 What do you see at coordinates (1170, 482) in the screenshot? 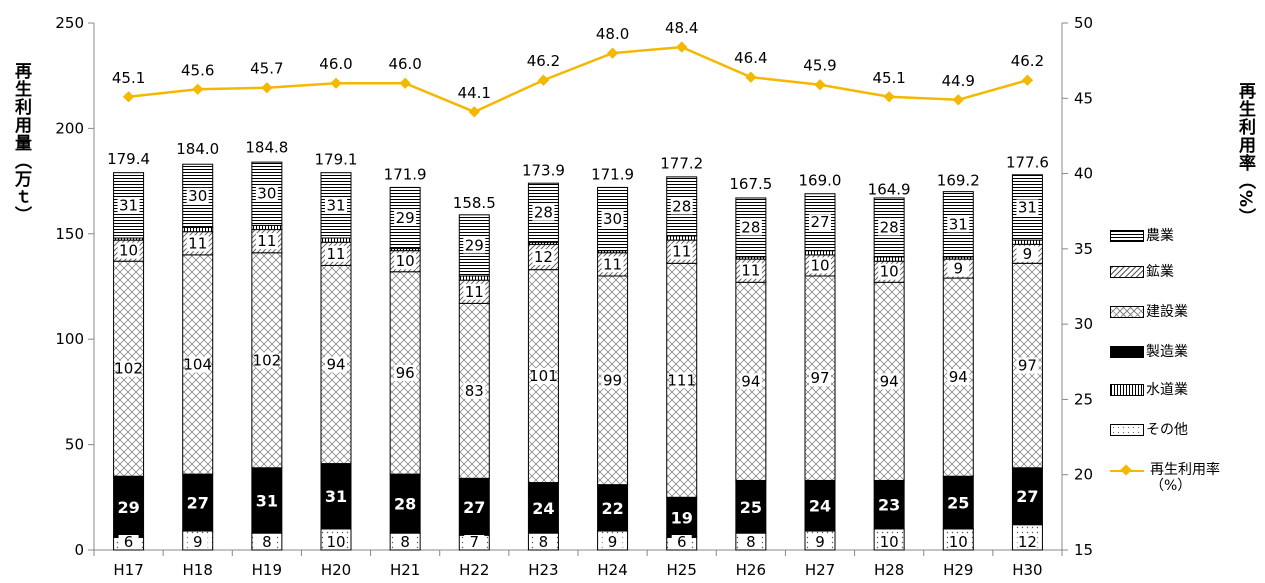
I see `legend-item-rate: 再生利用率（%）` at bounding box center [1170, 482].